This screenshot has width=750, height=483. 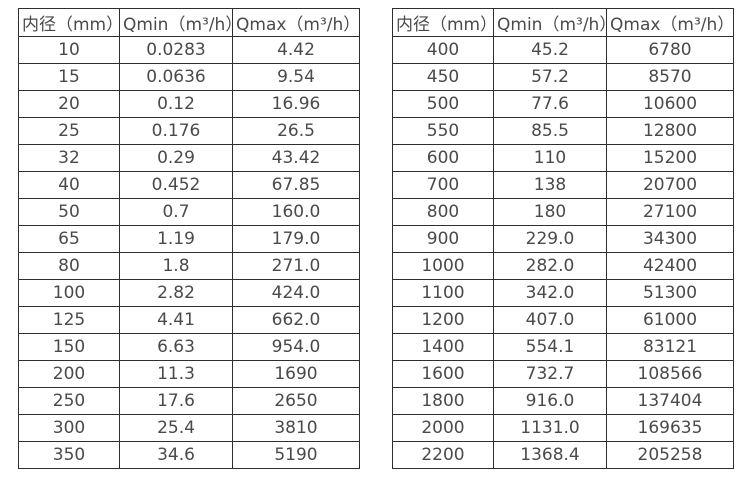 I want to click on qmin-cell: 138, so click(x=550, y=185).